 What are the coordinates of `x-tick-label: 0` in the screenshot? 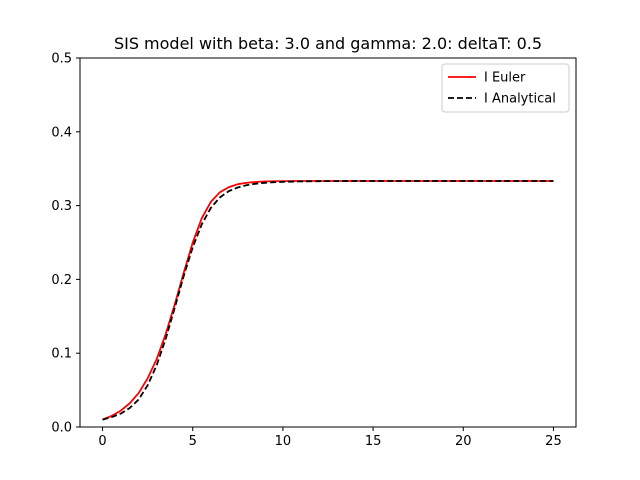 It's located at (102, 441).